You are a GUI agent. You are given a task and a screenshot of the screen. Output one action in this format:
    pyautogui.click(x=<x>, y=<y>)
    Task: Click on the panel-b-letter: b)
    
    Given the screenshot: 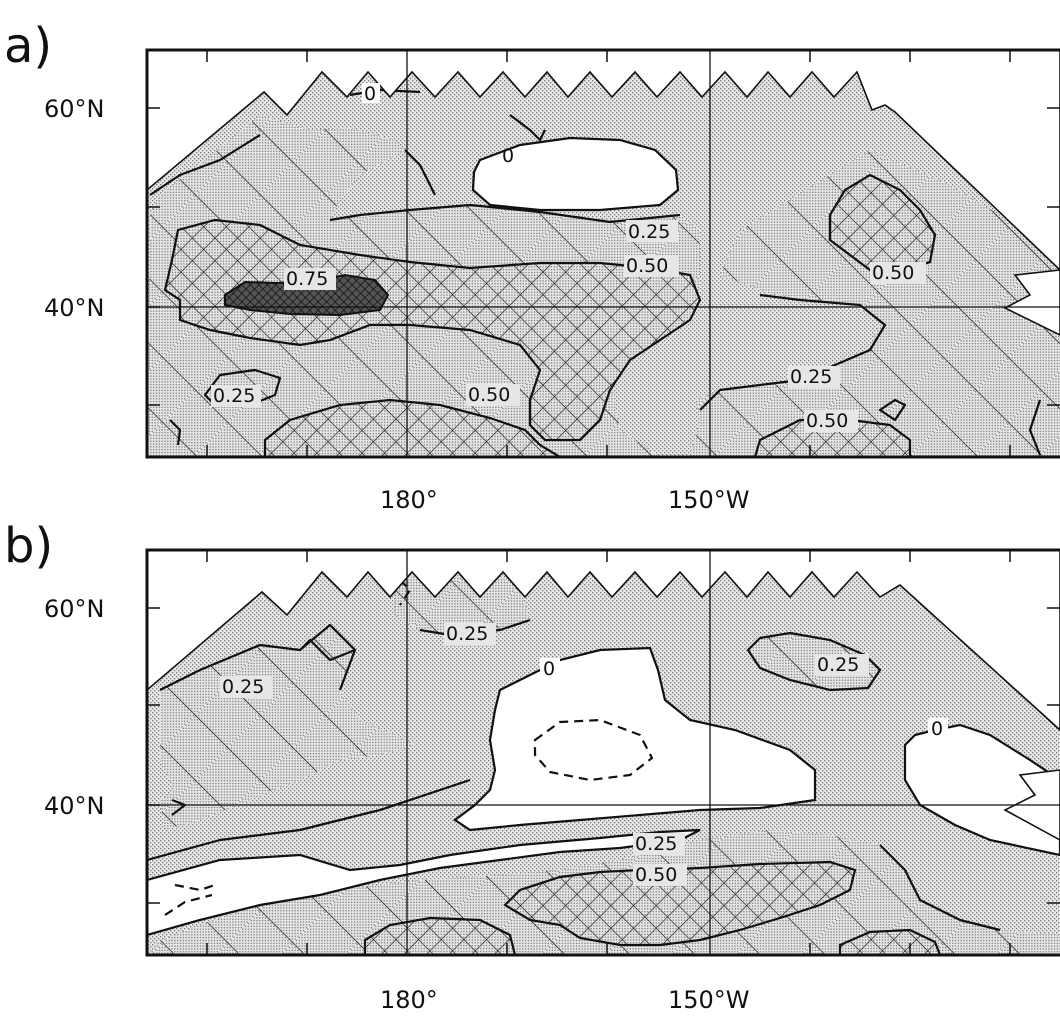 What is the action you would take?
    pyautogui.click(x=28, y=546)
    